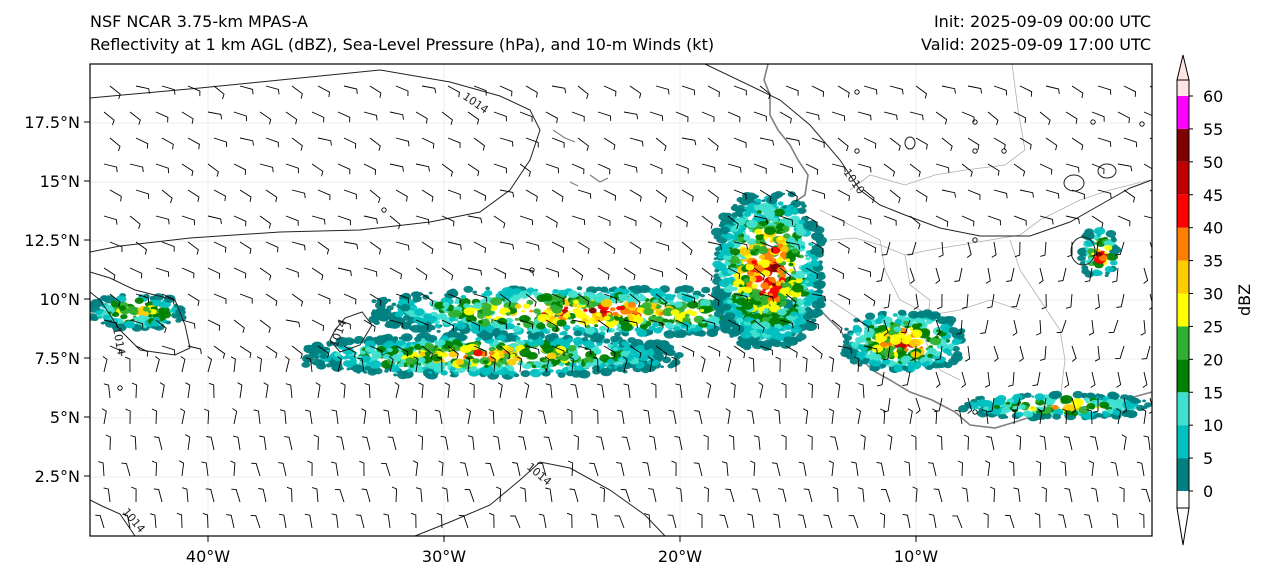 Image resolution: width=1268 pixels, height=580 pixels. Describe the element at coordinates (1213, 129) in the screenshot. I see `colorbar-tick-label: 55` at that location.